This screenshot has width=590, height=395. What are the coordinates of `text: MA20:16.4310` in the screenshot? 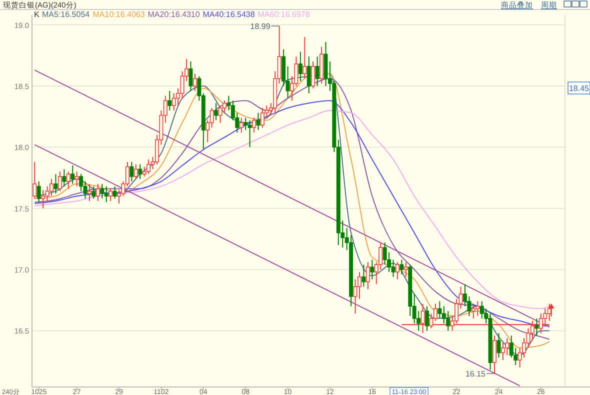 It's located at (174, 14).